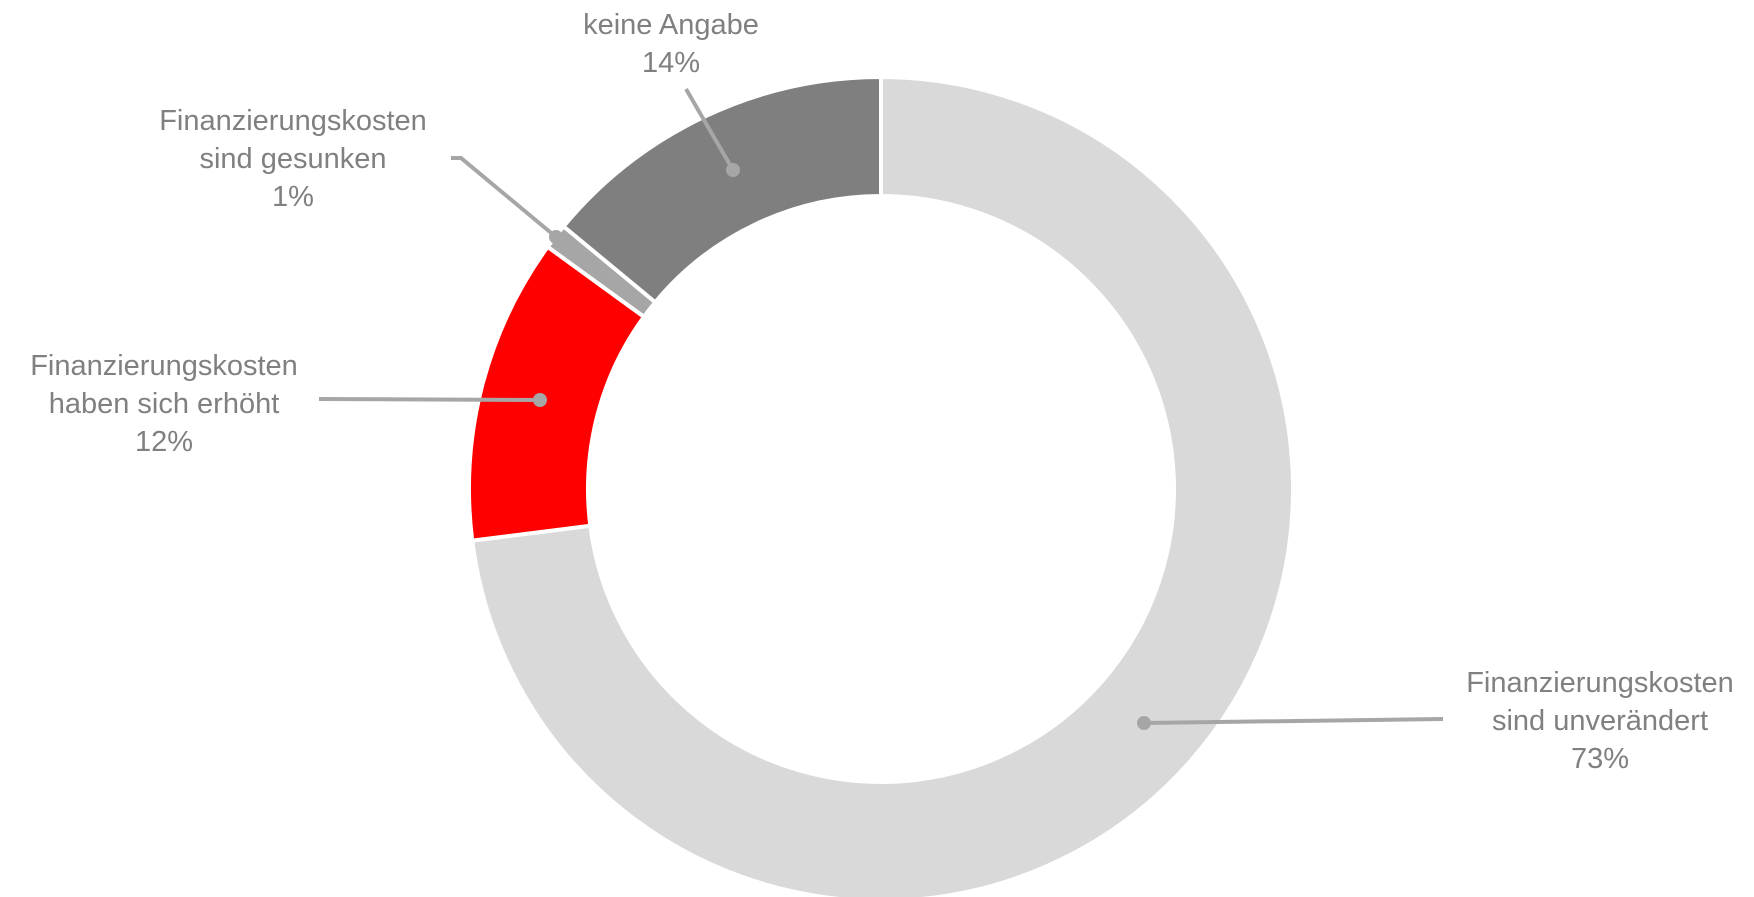 The image size is (1754, 897). What do you see at coordinates (164, 385) in the screenshot?
I see `category-label: Finanzierungskosten haben sich erhöht` at bounding box center [164, 385].